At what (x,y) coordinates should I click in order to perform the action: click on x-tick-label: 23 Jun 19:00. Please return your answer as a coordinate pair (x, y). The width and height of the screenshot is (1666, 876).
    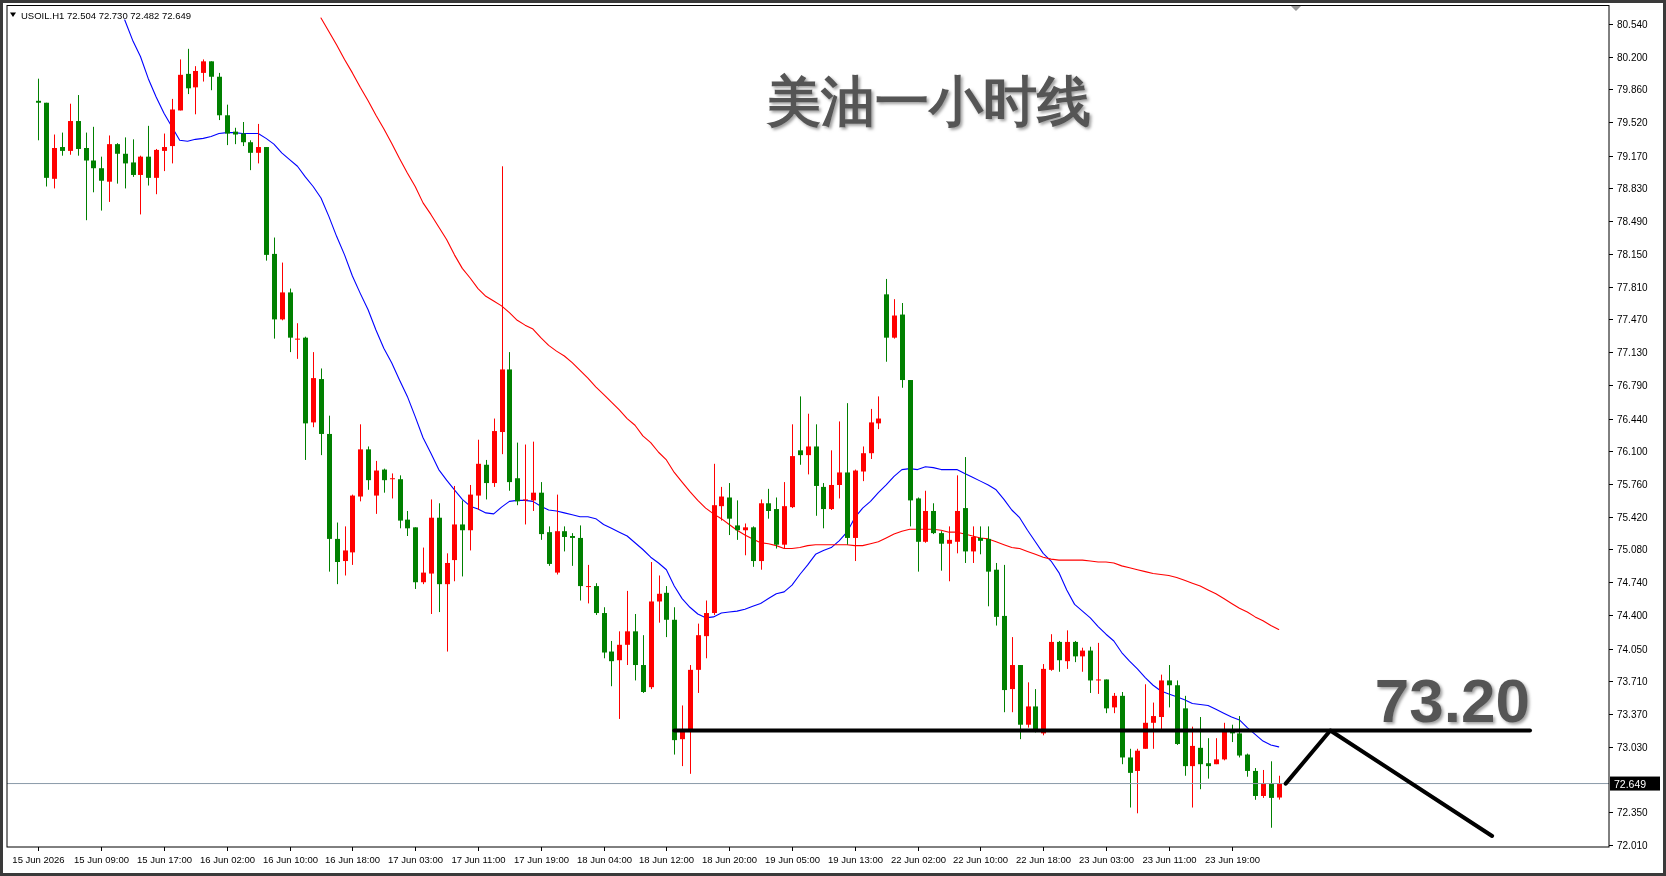
    Looking at the image, I should click on (1232, 859).